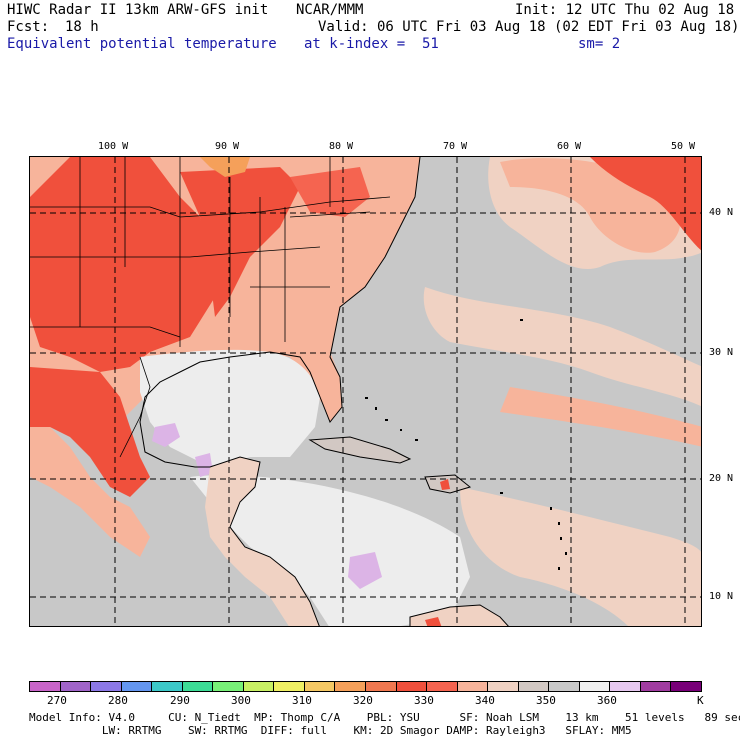 The height and width of the screenshot is (740, 740). I want to click on forecast-label: Fcst:, so click(28, 27).